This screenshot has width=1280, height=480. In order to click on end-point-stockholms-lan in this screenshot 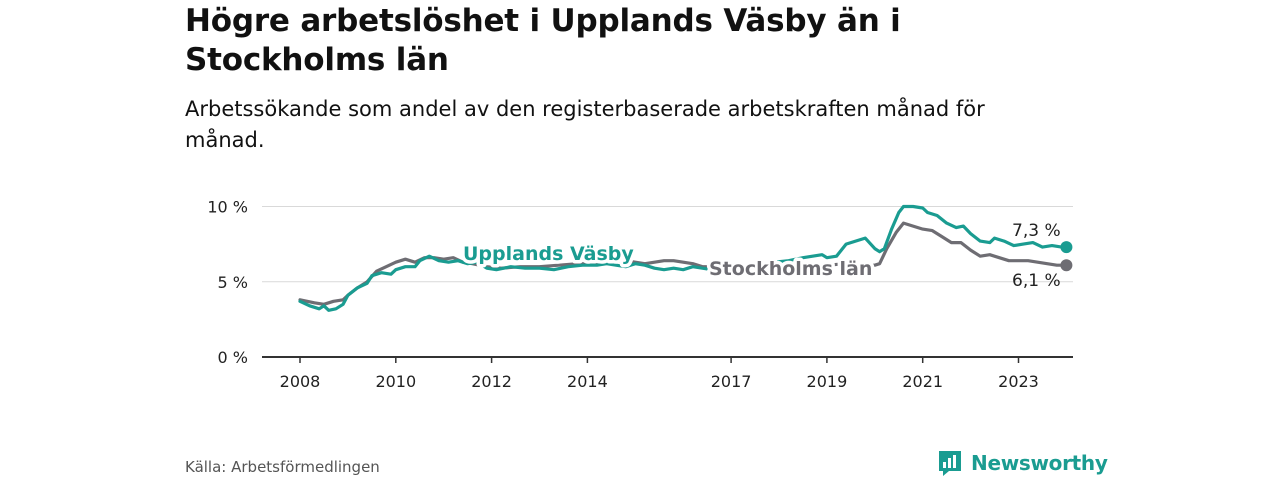, I will do `click(1066, 265)`.